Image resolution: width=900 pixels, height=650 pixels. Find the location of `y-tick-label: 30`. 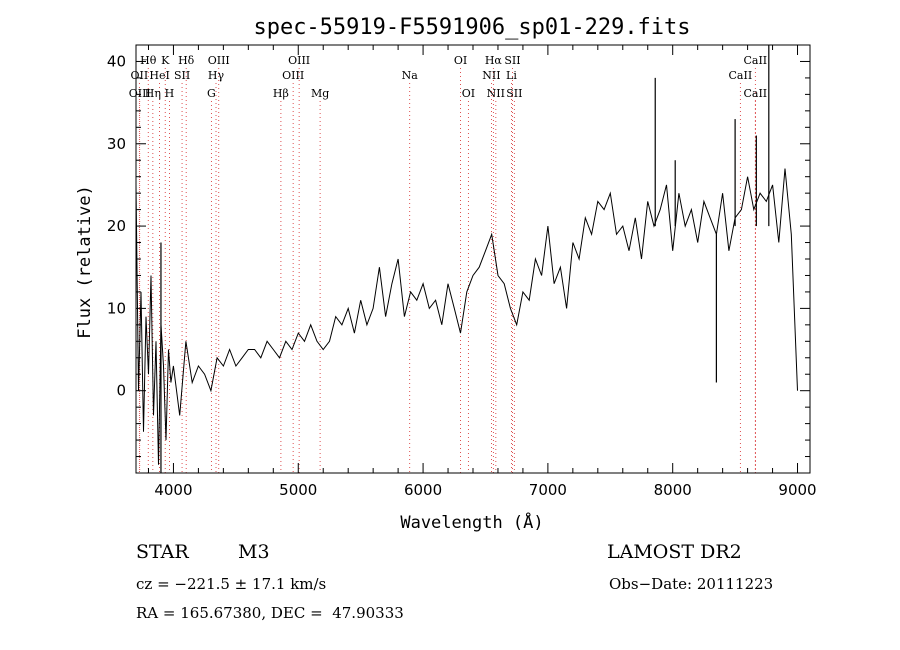

y-tick-label: 30 is located at coordinates (116, 144).